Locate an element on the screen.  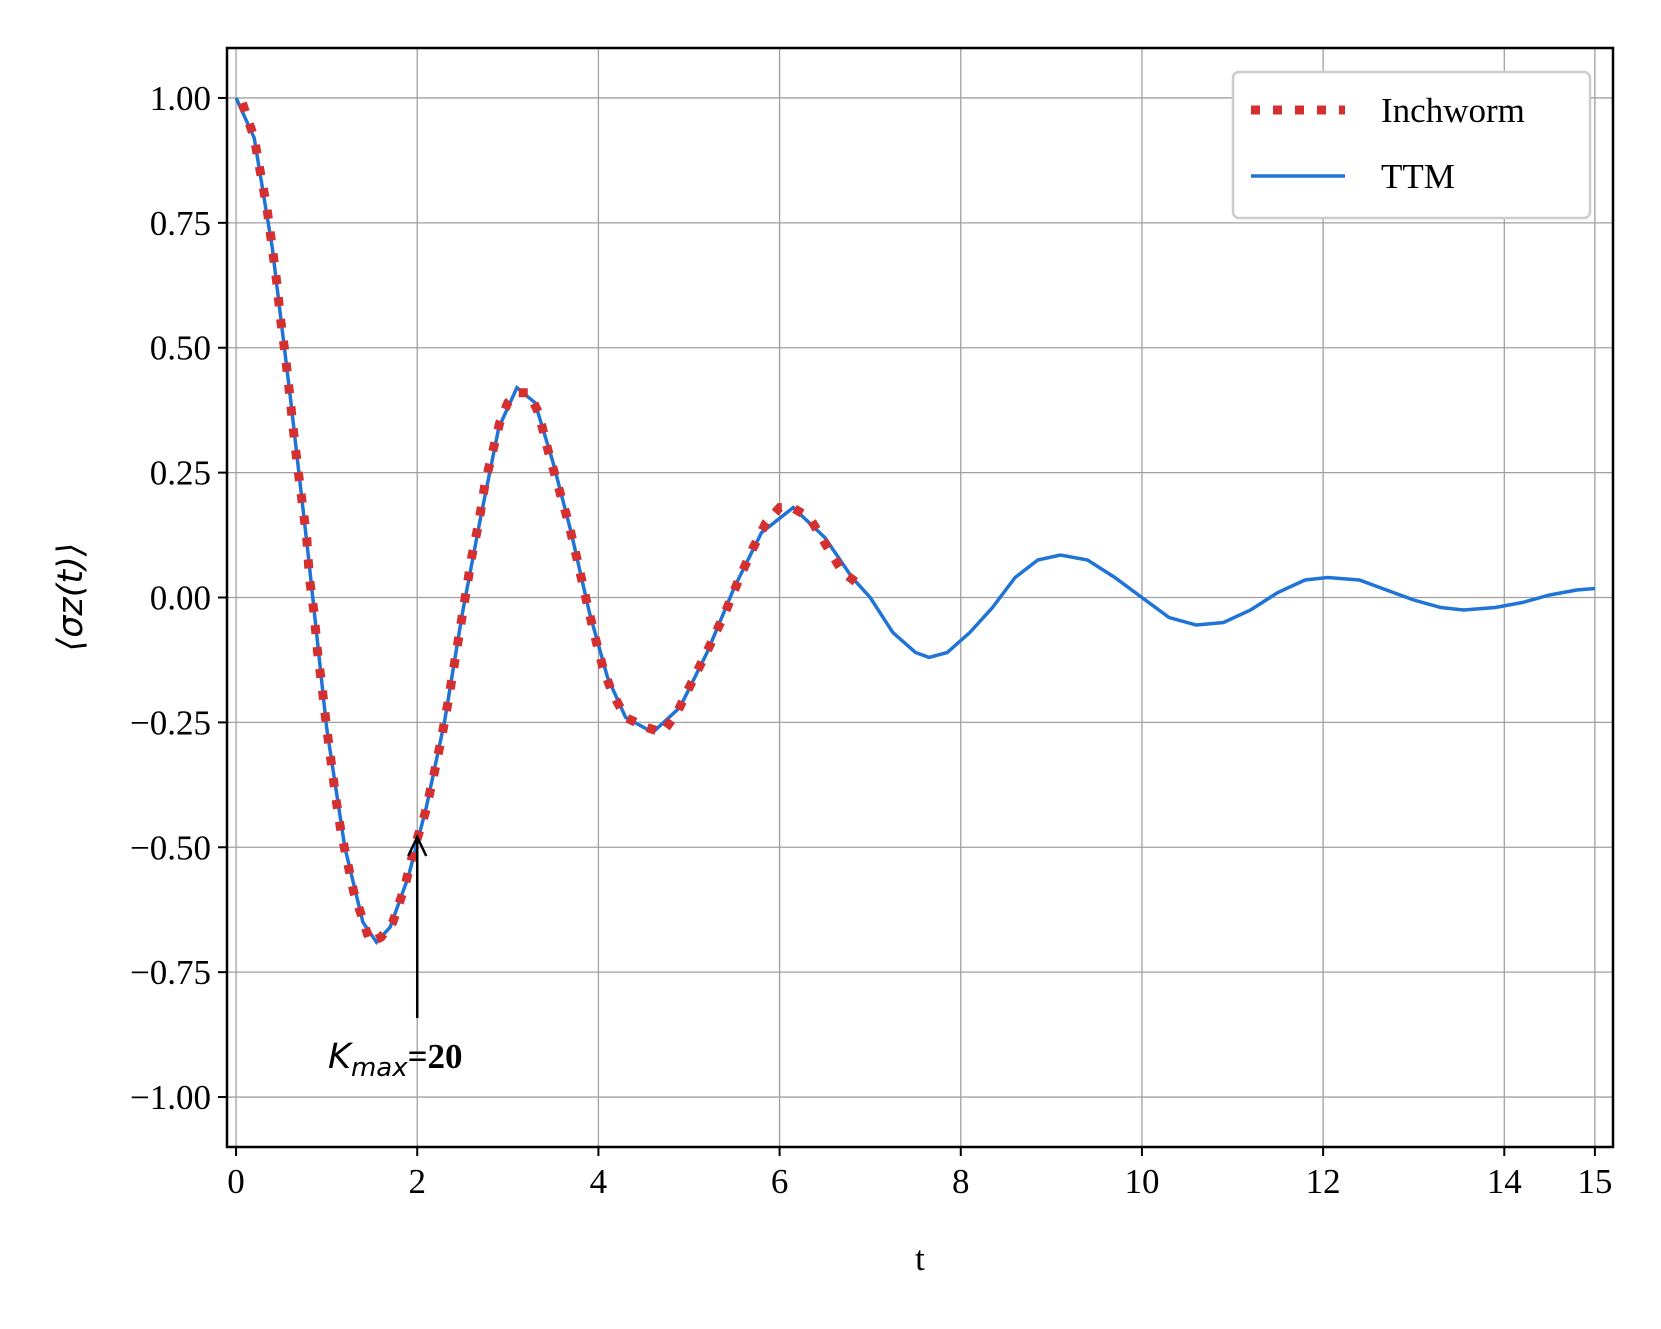
y-tick-label: −0.75 is located at coordinates (170, 972).